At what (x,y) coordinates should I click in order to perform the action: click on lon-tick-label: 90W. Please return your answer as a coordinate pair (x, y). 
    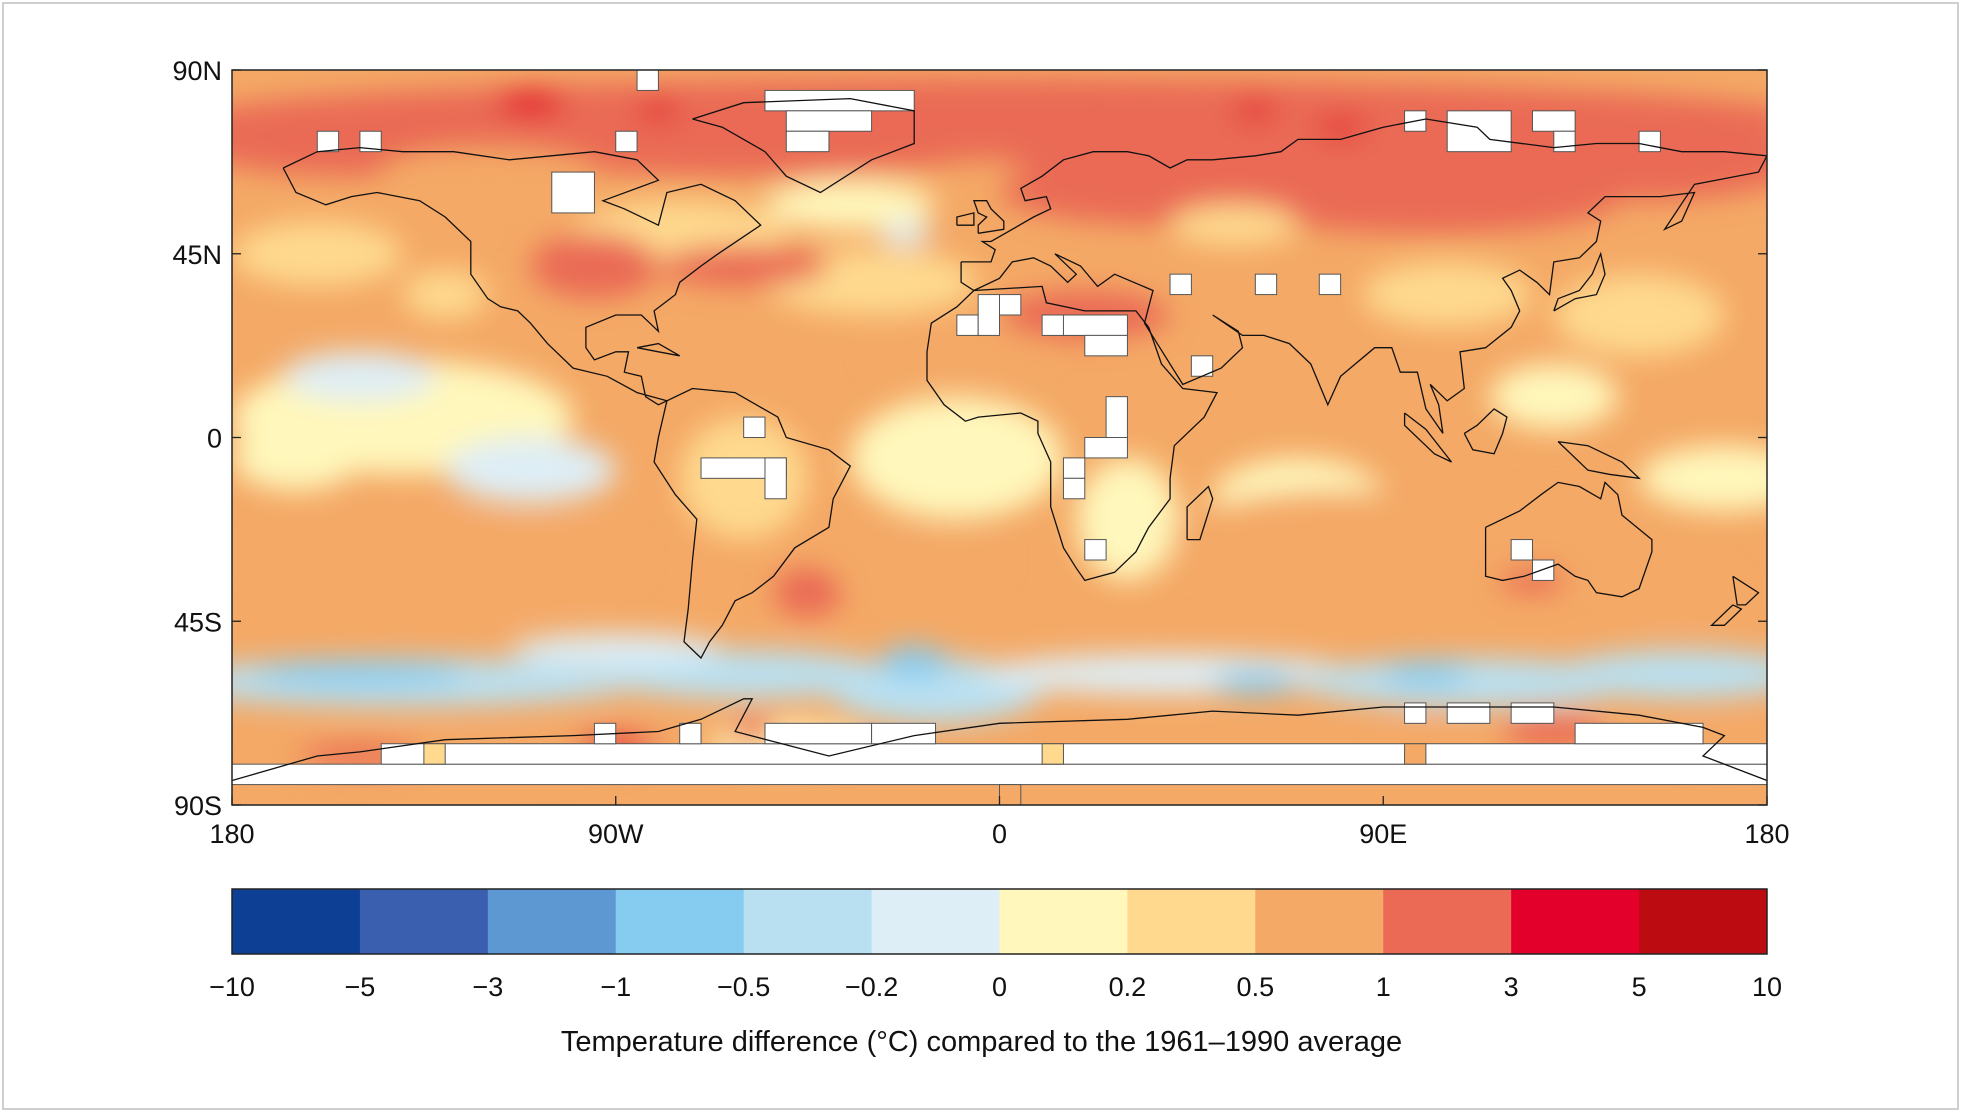
    Looking at the image, I should click on (616, 834).